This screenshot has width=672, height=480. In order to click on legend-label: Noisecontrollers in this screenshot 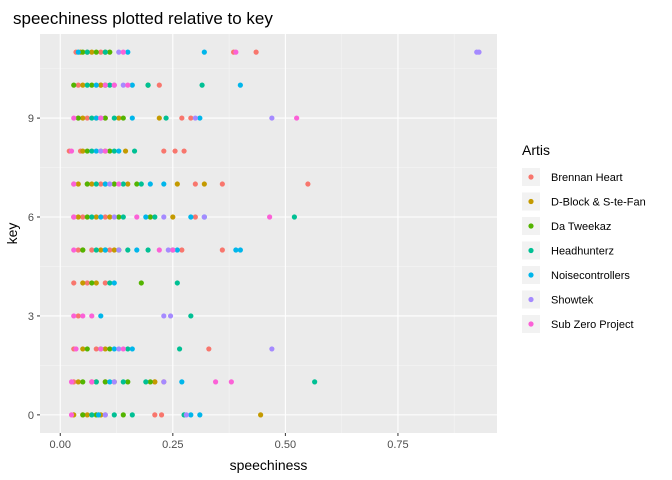, I will do `click(590, 276)`.